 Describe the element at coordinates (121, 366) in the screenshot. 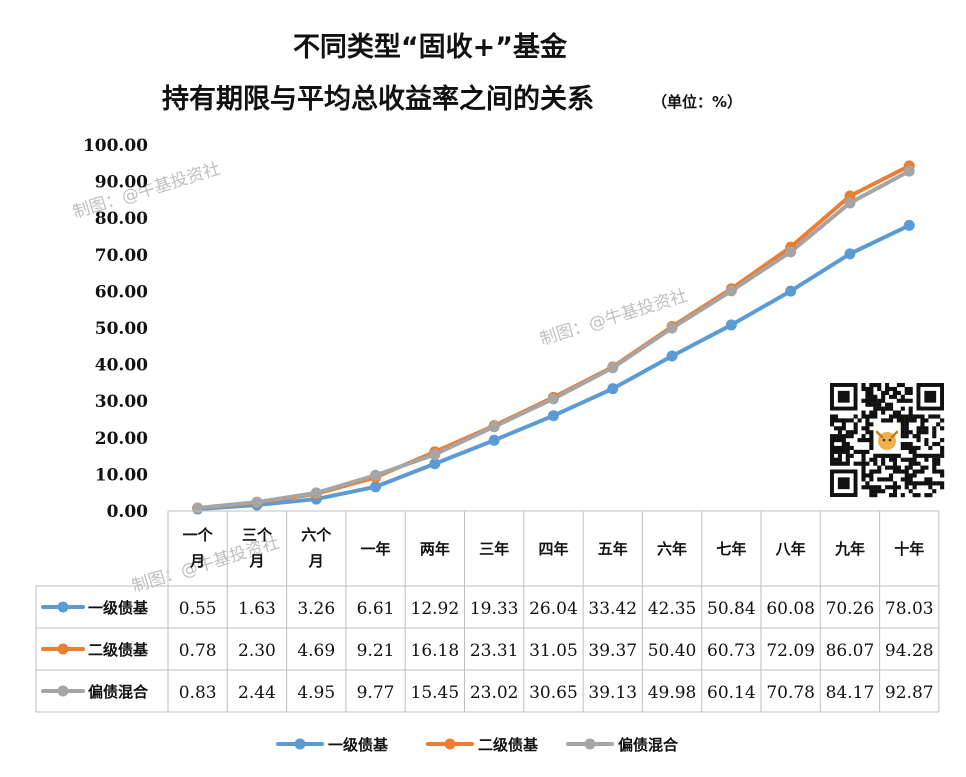

I see `y-tick-label: 40.00` at that location.